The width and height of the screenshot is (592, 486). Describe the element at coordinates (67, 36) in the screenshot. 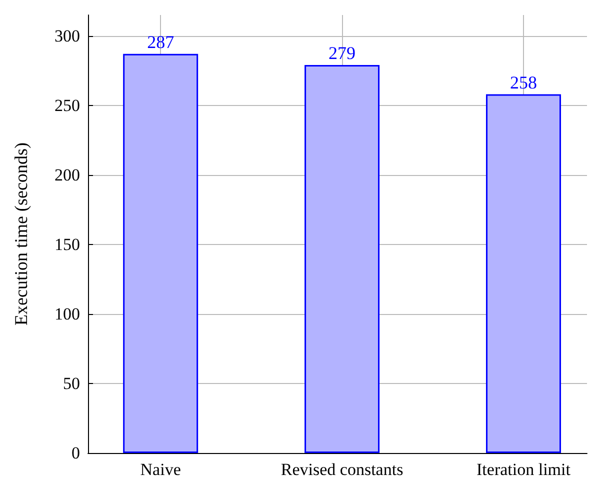

I see `y-tick-label: 300` at that location.